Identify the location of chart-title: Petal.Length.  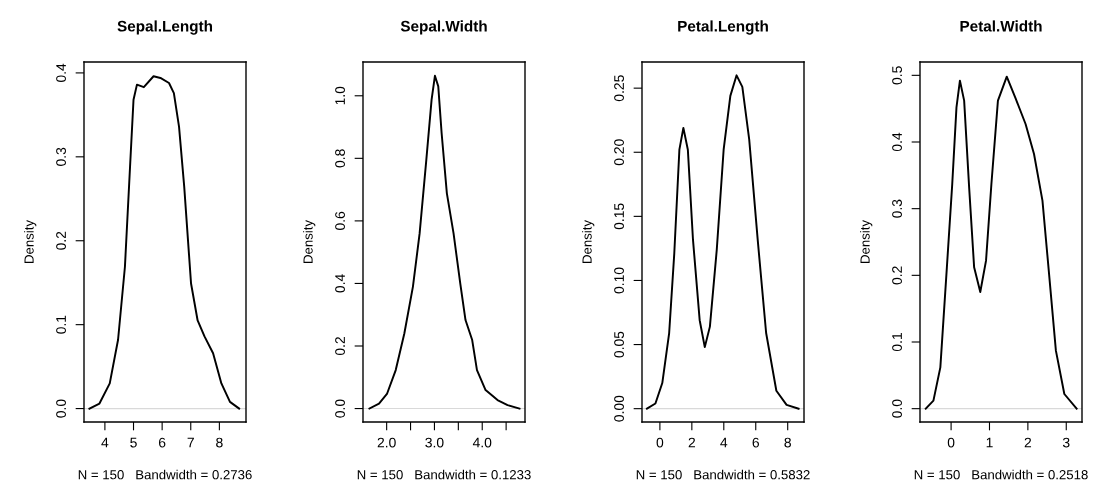
(723, 27).